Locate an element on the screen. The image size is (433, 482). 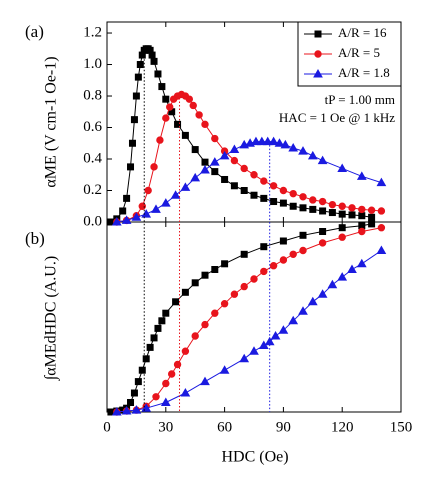
panel-label: (b) is located at coordinates (35, 238).